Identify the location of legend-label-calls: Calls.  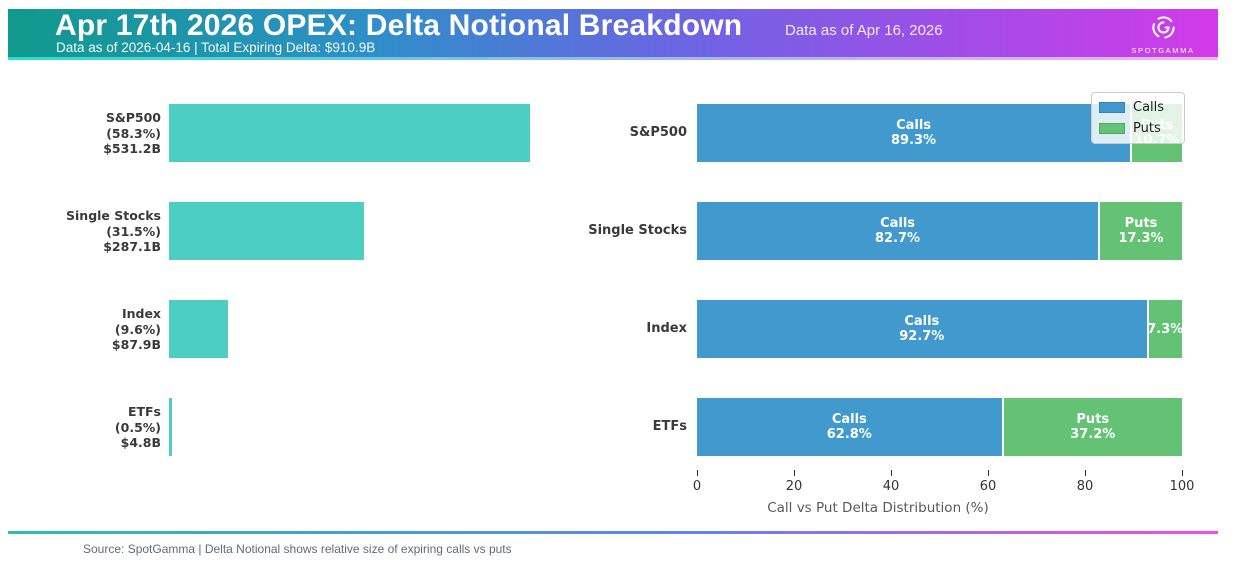
(1149, 107).